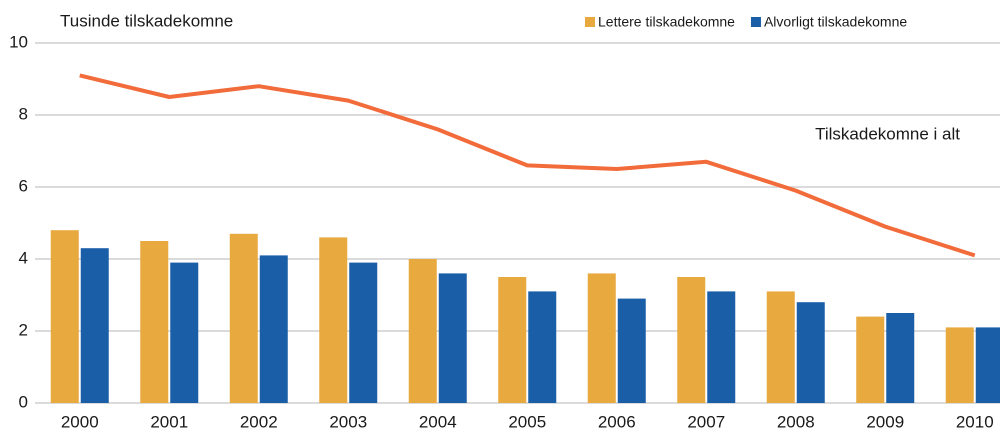 This screenshot has width=1000, height=439. I want to click on y-tick-label: 2, so click(23, 329).